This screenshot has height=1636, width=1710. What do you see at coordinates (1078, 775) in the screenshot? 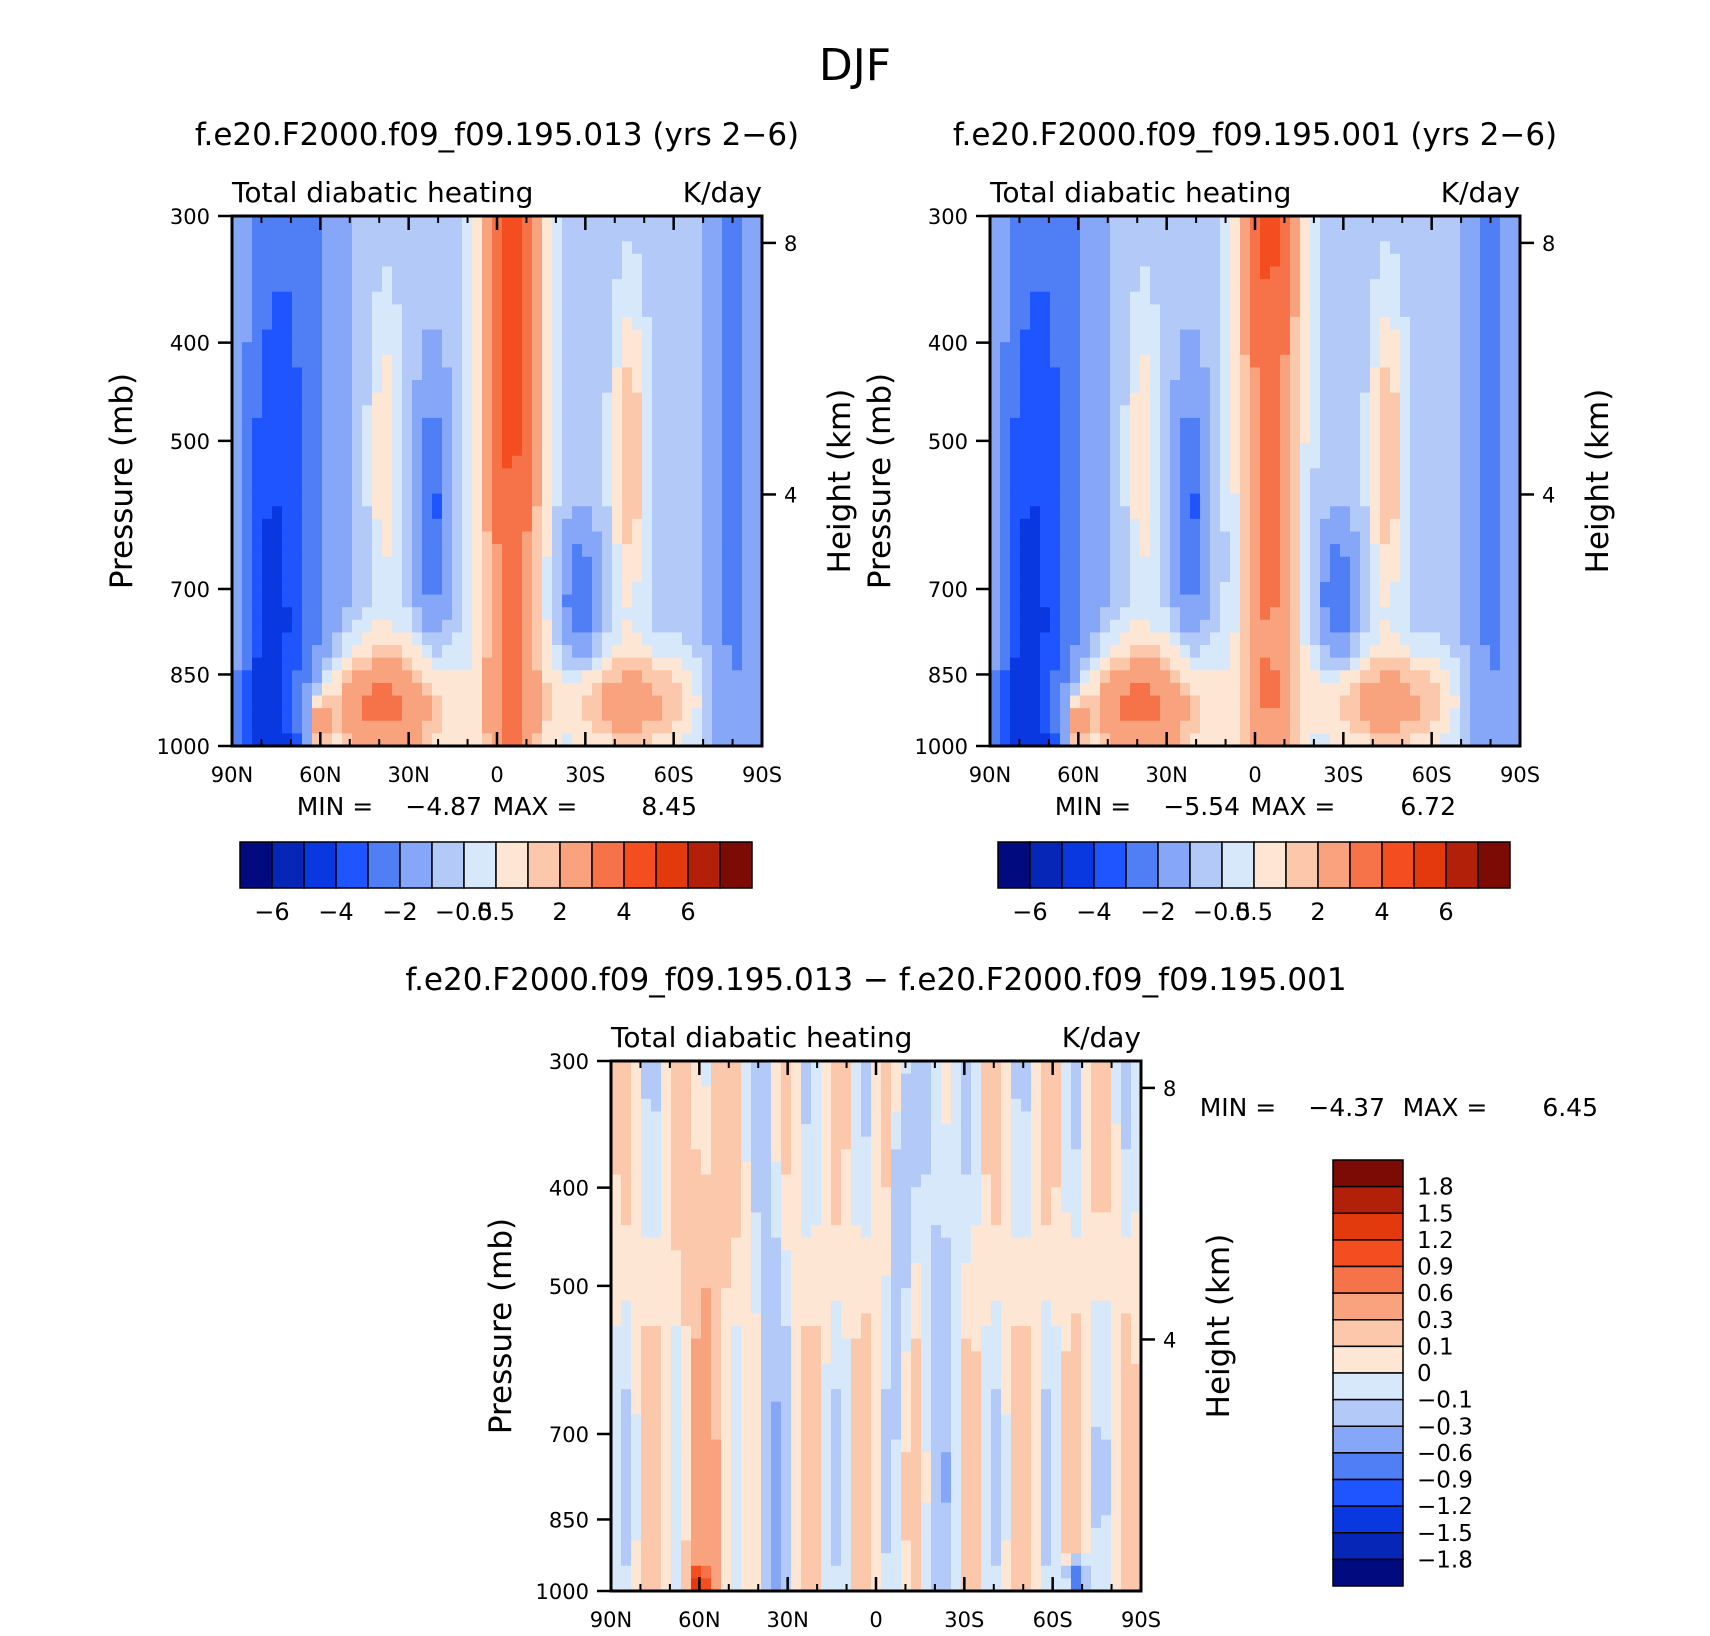
I see `x-tick-label: 60N` at bounding box center [1078, 775].